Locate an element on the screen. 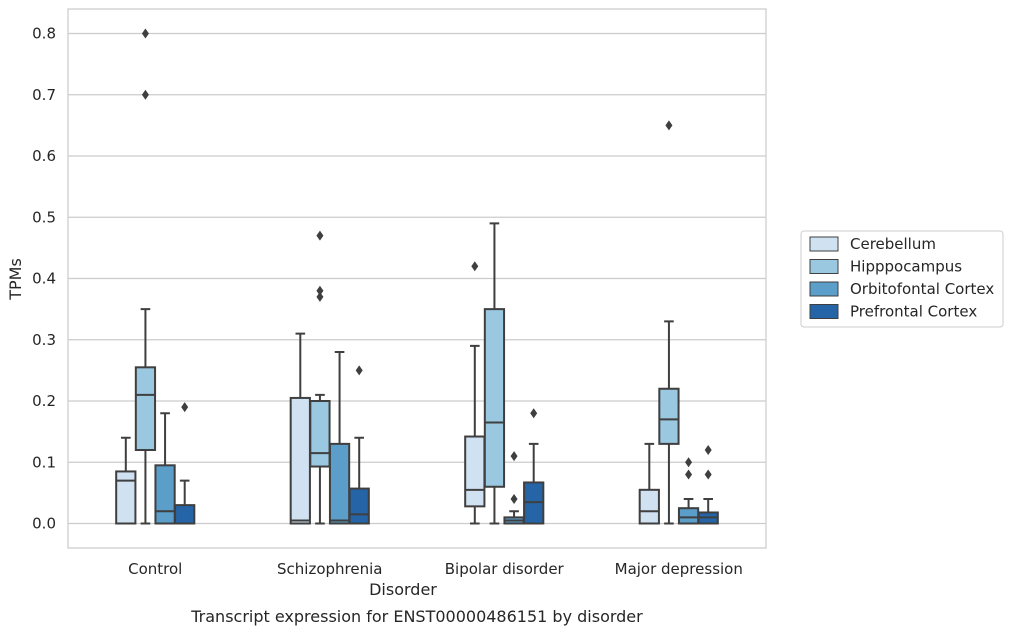 This screenshot has height=634, width=1014. legend-label: Prefrontal Cortex is located at coordinates (913, 312).